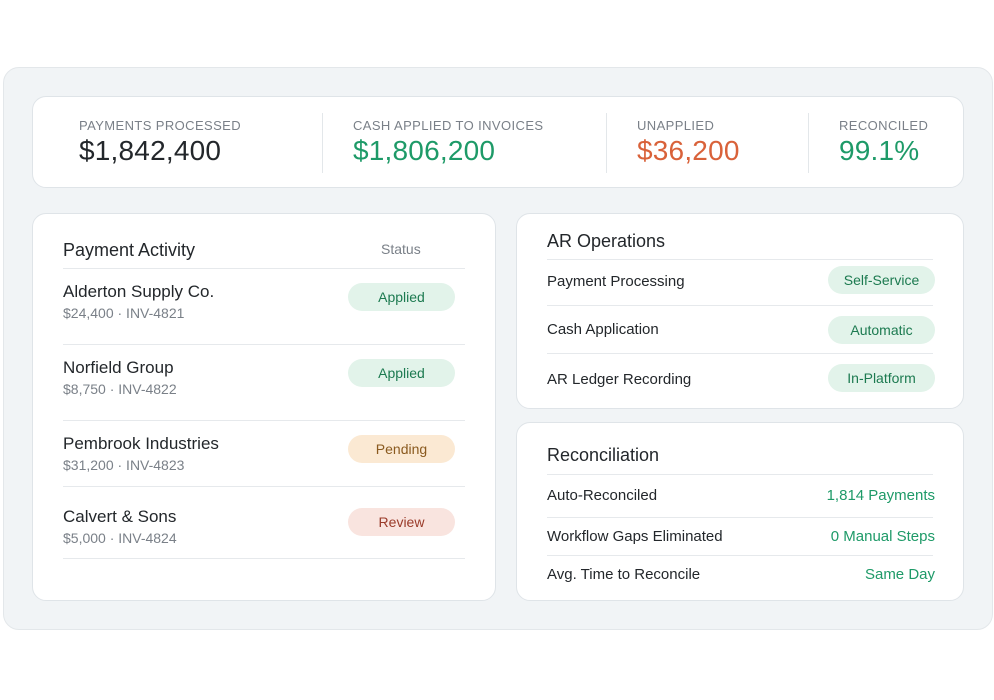  I want to click on operation-label: Payment Processing, so click(616, 281).